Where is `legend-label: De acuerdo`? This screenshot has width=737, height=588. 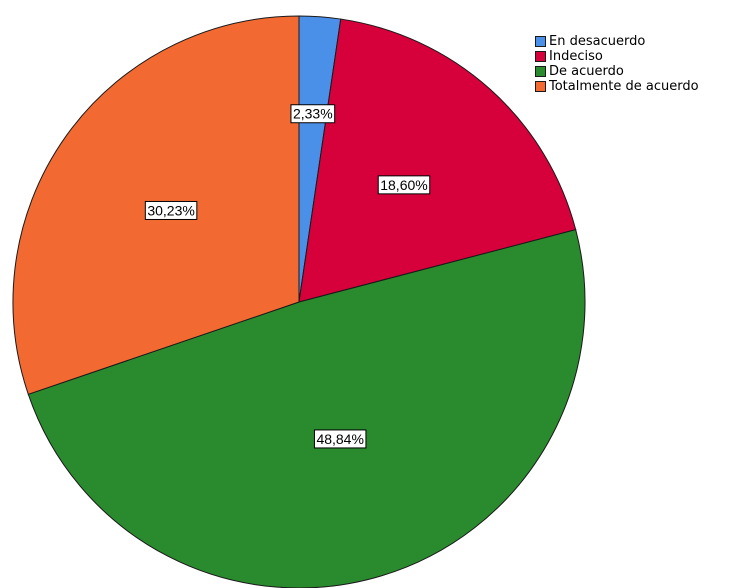
legend-label: De acuerdo is located at coordinates (586, 71).